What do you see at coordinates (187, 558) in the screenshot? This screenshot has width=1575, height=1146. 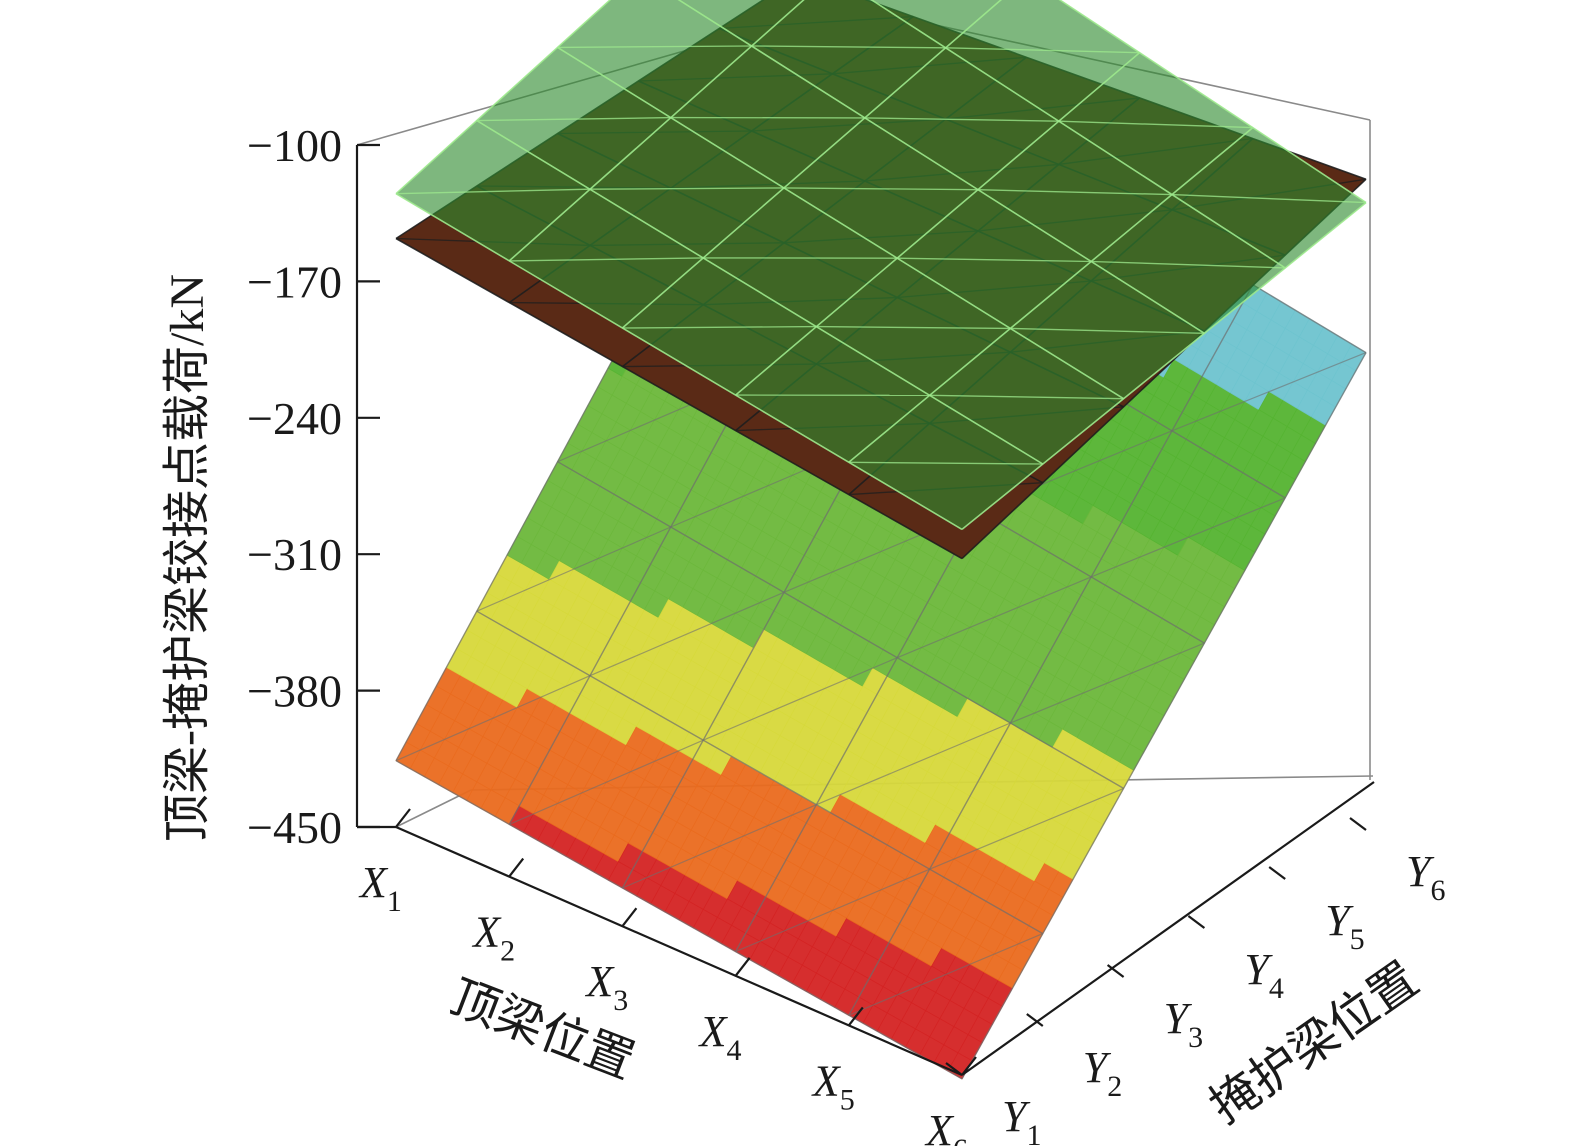 I see `z-axis-title: 顶梁-掩护梁铰接点载荷/kN` at bounding box center [187, 558].